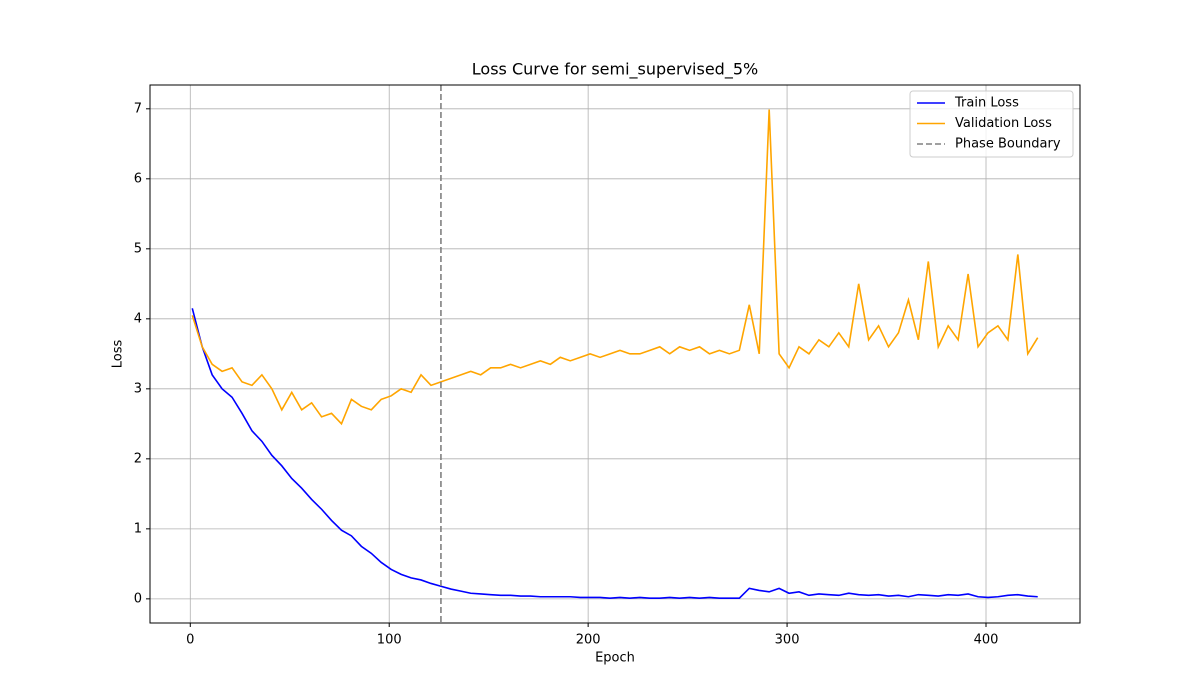 This screenshot has height=700, width=1200. I want to click on legend-box, so click(991, 124).